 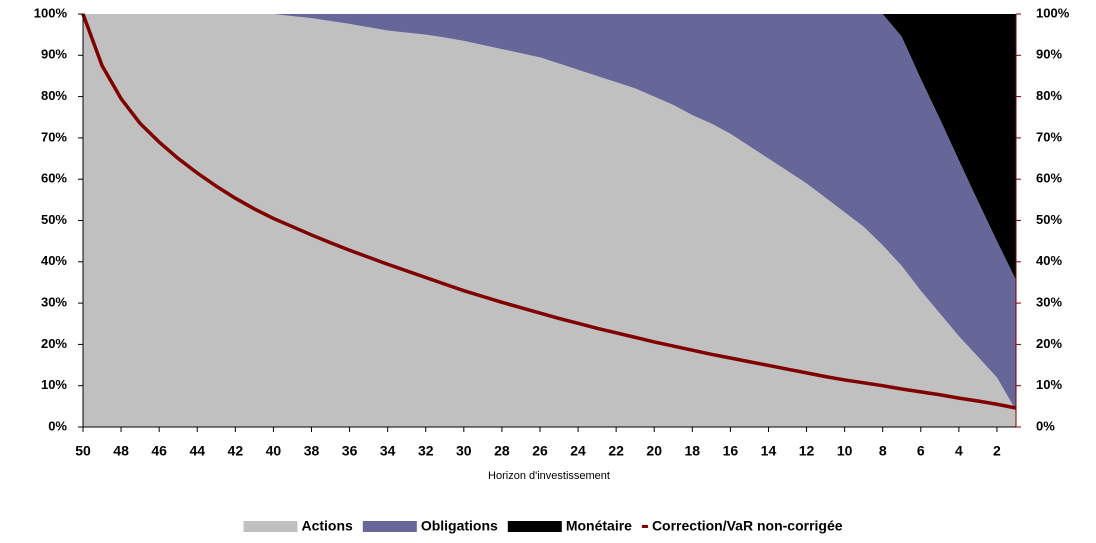 I want to click on y-tick-label: 60%, so click(x=54, y=178).